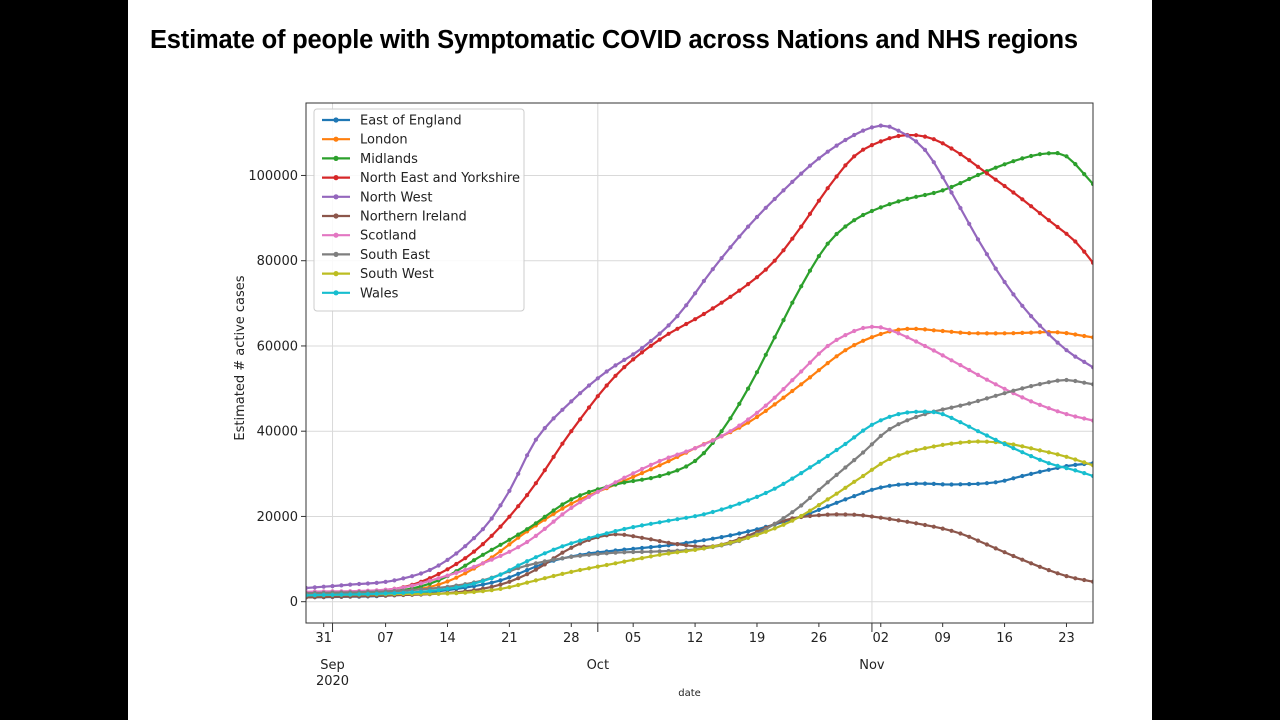  What do you see at coordinates (1066, 638) in the screenshot?
I see `x-tick-label: 23` at bounding box center [1066, 638].